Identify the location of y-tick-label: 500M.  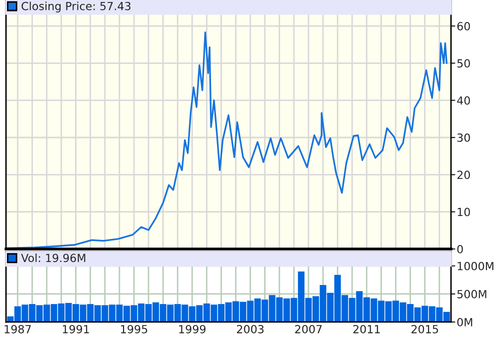
(471, 294).